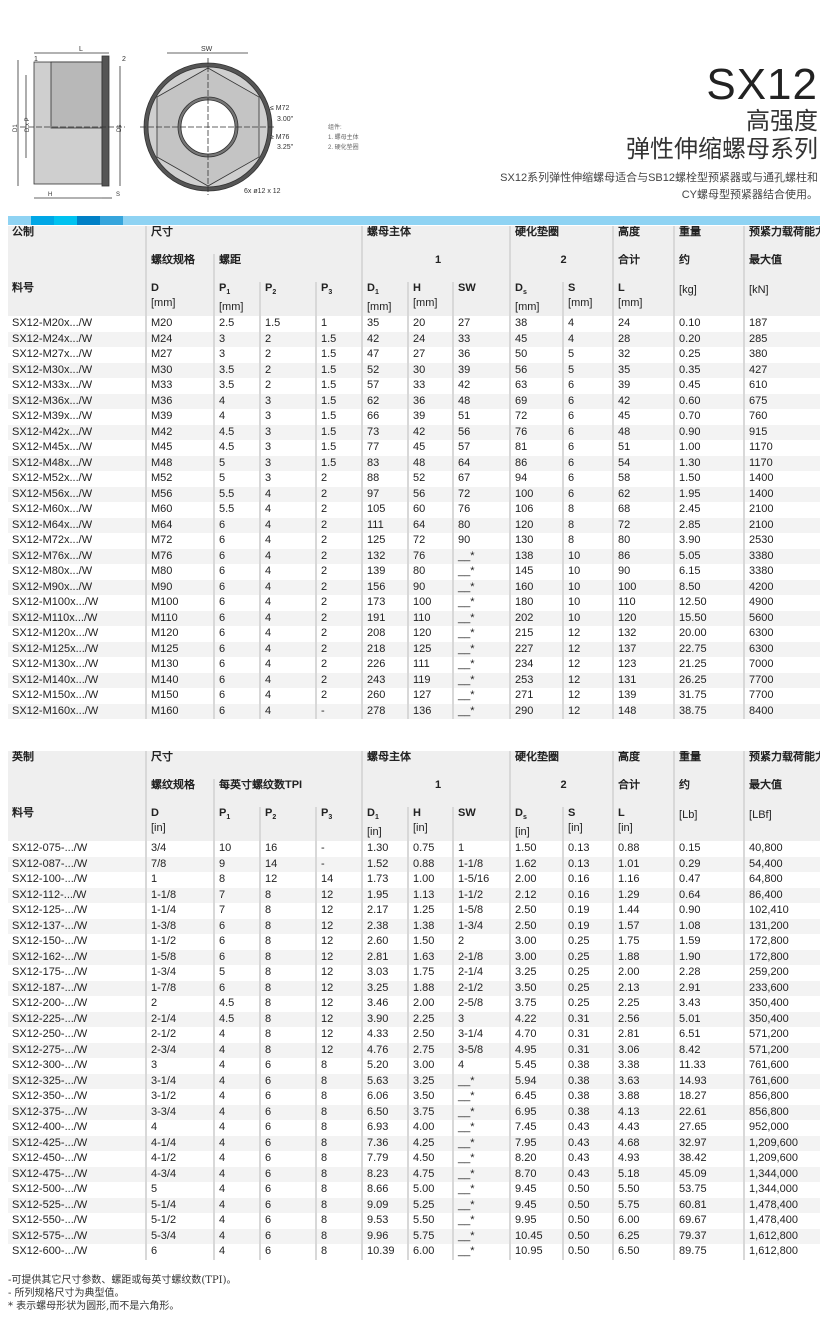  I want to click on cell: 26.25, so click(709, 680).